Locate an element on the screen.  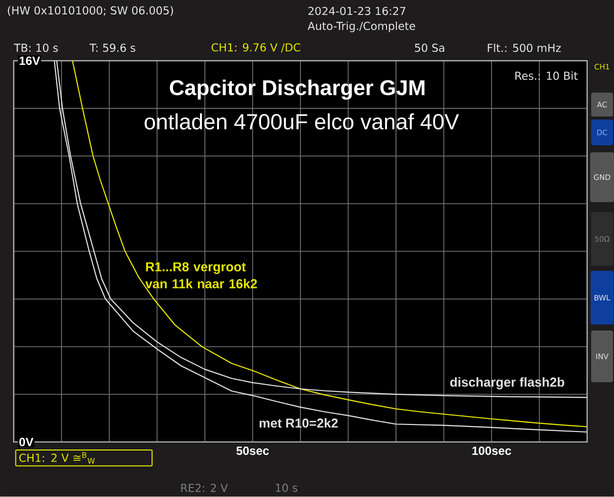
text: T: 59.6 s is located at coordinates (113, 48).